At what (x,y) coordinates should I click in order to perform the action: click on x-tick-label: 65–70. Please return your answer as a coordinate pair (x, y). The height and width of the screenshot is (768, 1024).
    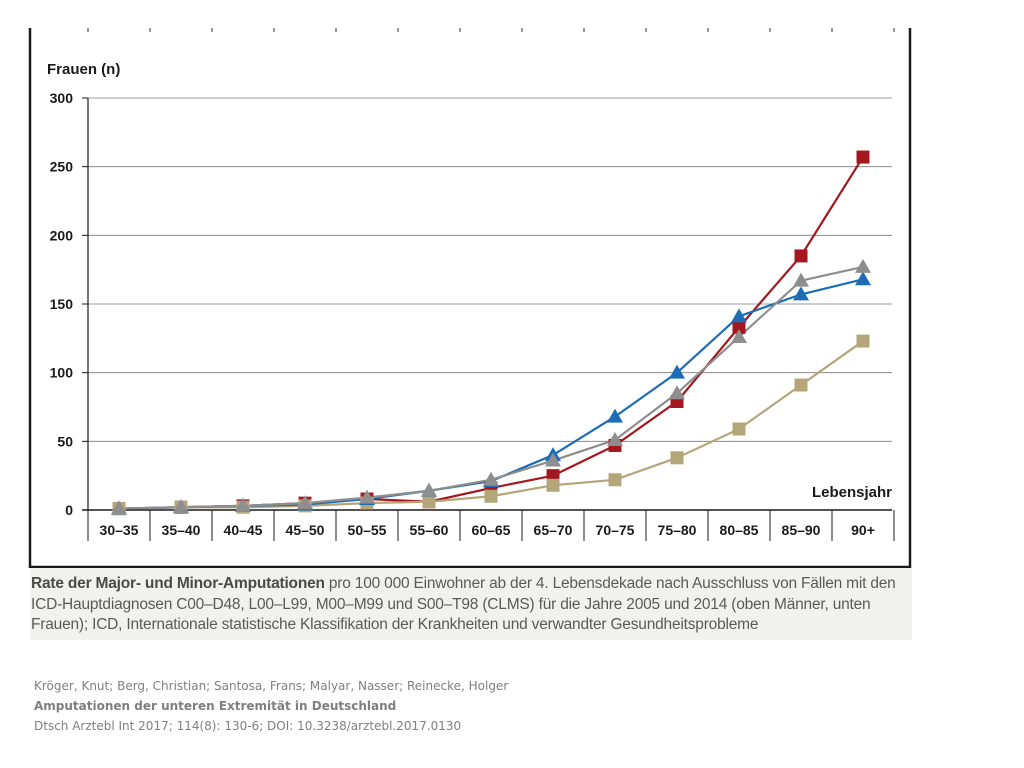
    Looking at the image, I should click on (553, 530).